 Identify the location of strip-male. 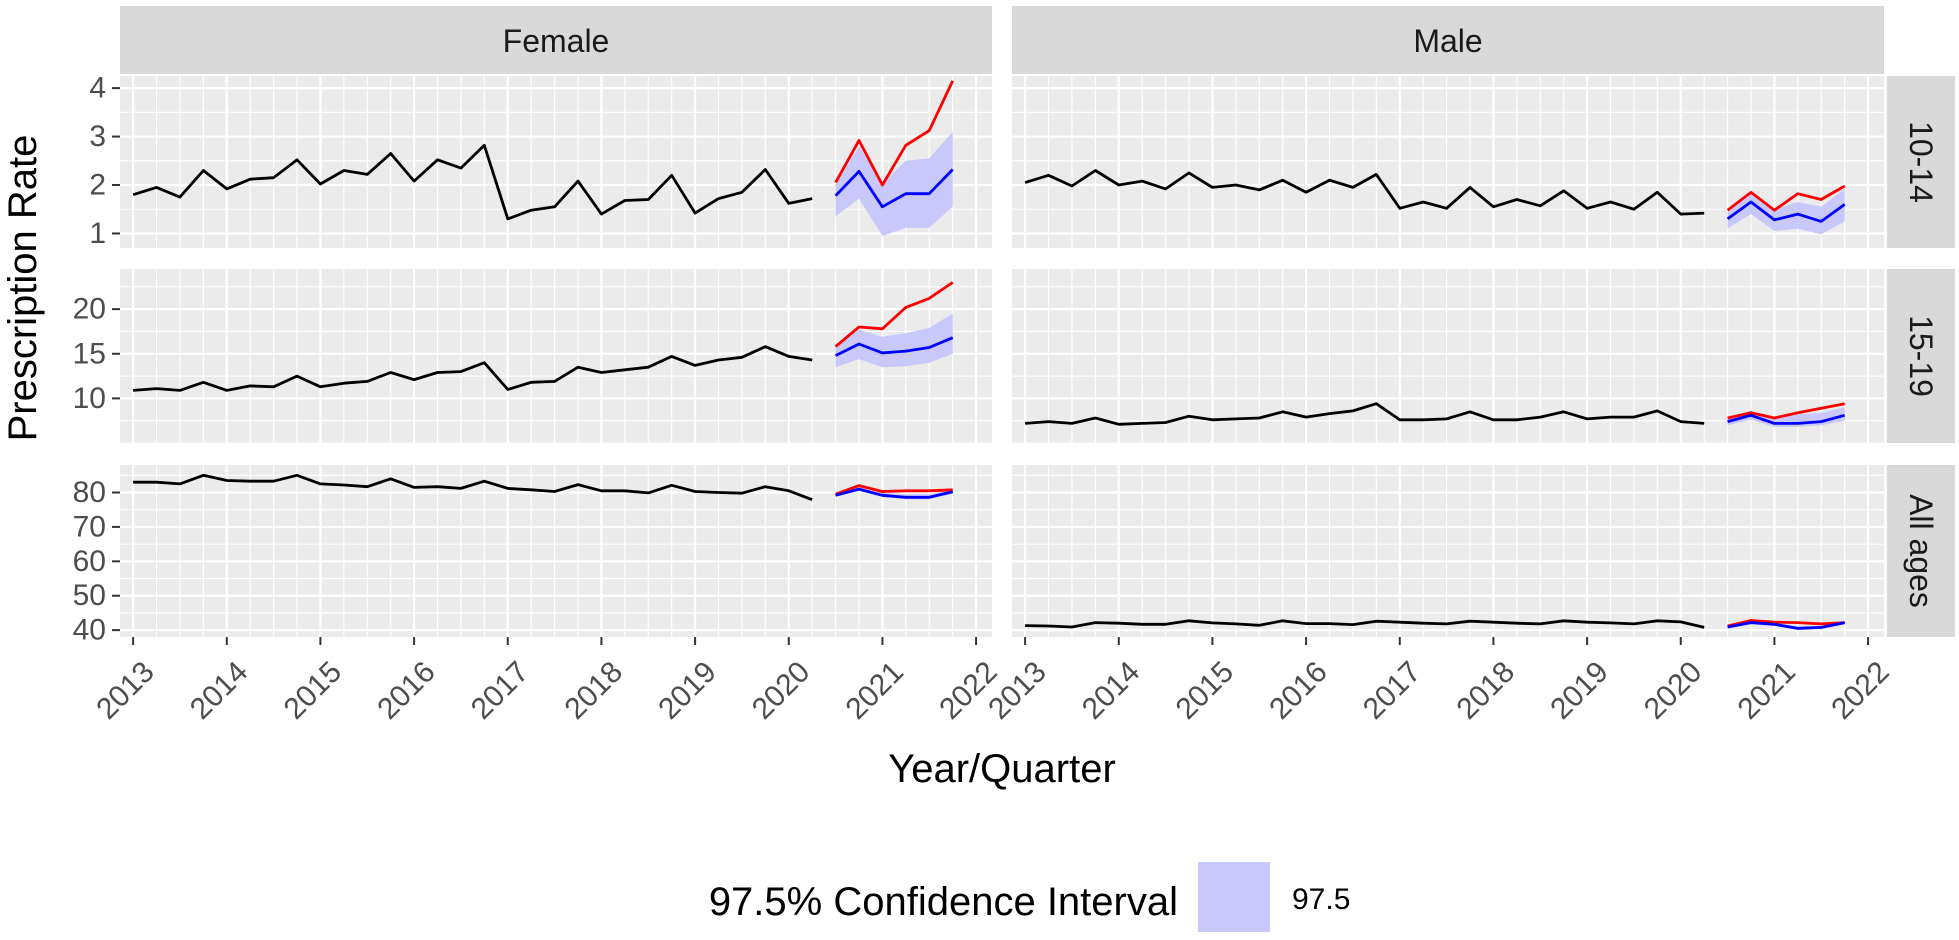
(1448, 40).